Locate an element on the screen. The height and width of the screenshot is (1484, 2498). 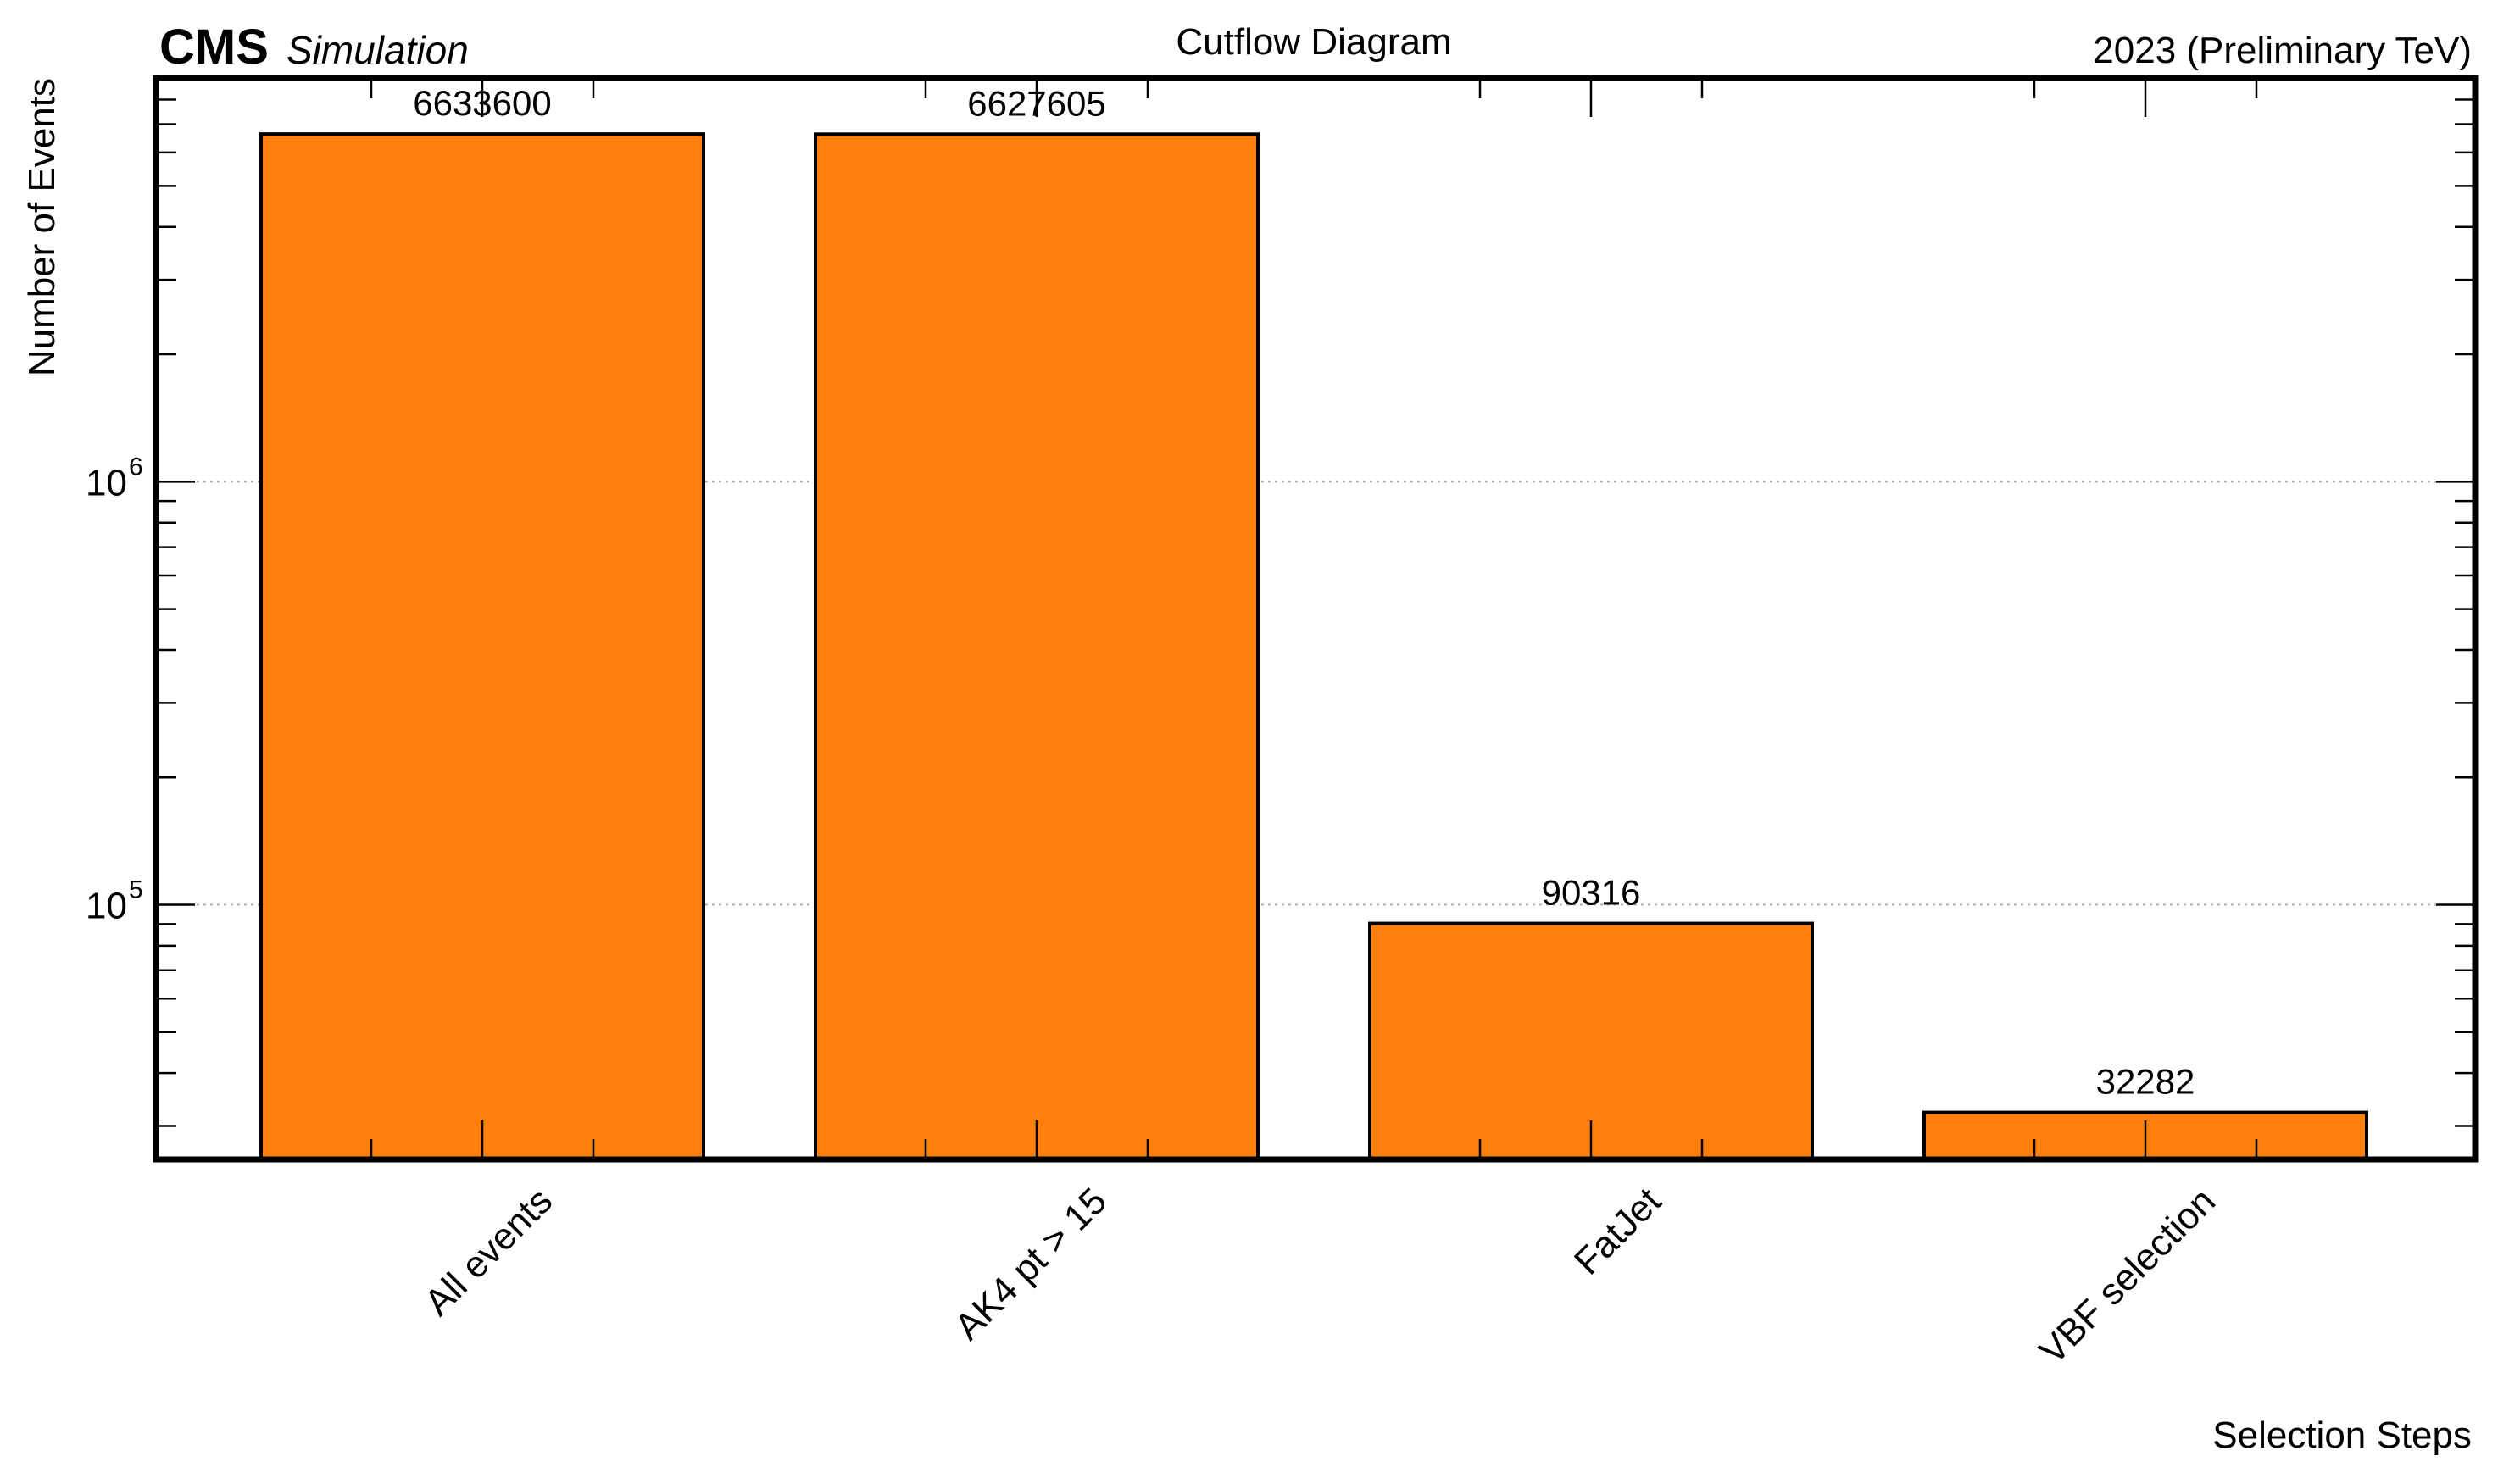
bar-value-label: 6627605 is located at coordinates (1036, 103).